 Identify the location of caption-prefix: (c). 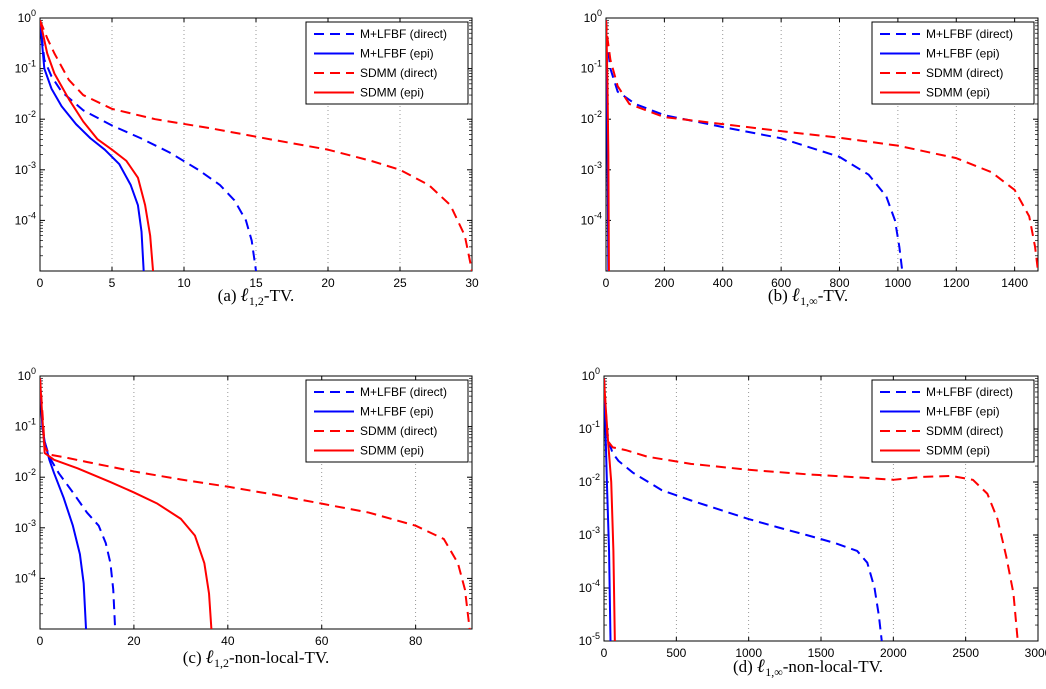
(194, 657).